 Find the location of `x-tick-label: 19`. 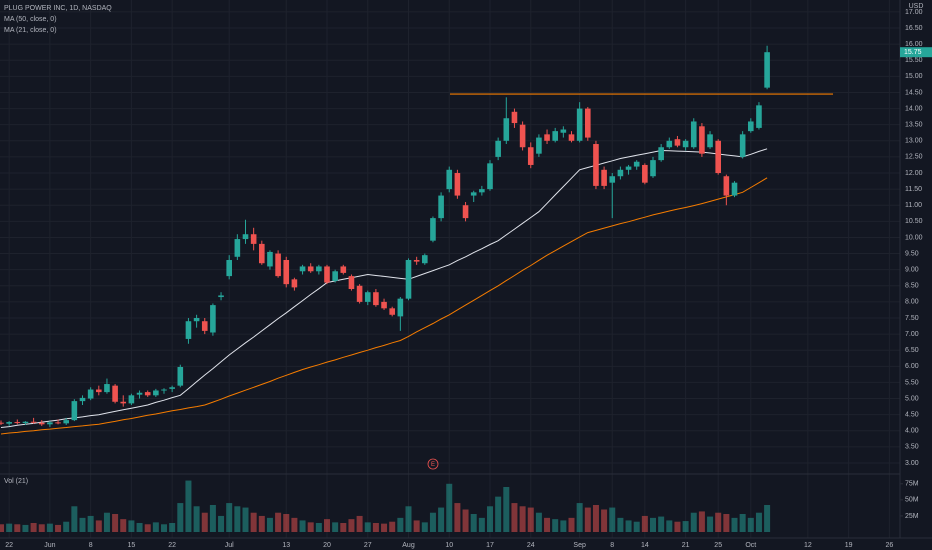

x-tick-label: 19 is located at coordinates (849, 545).